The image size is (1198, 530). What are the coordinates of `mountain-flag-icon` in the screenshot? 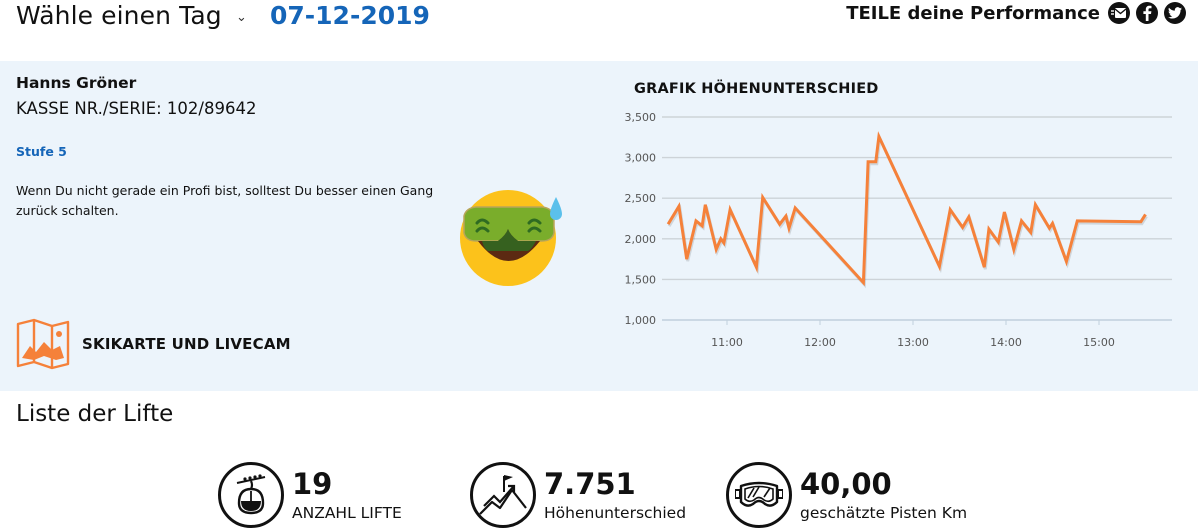 It's located at (503, 495).